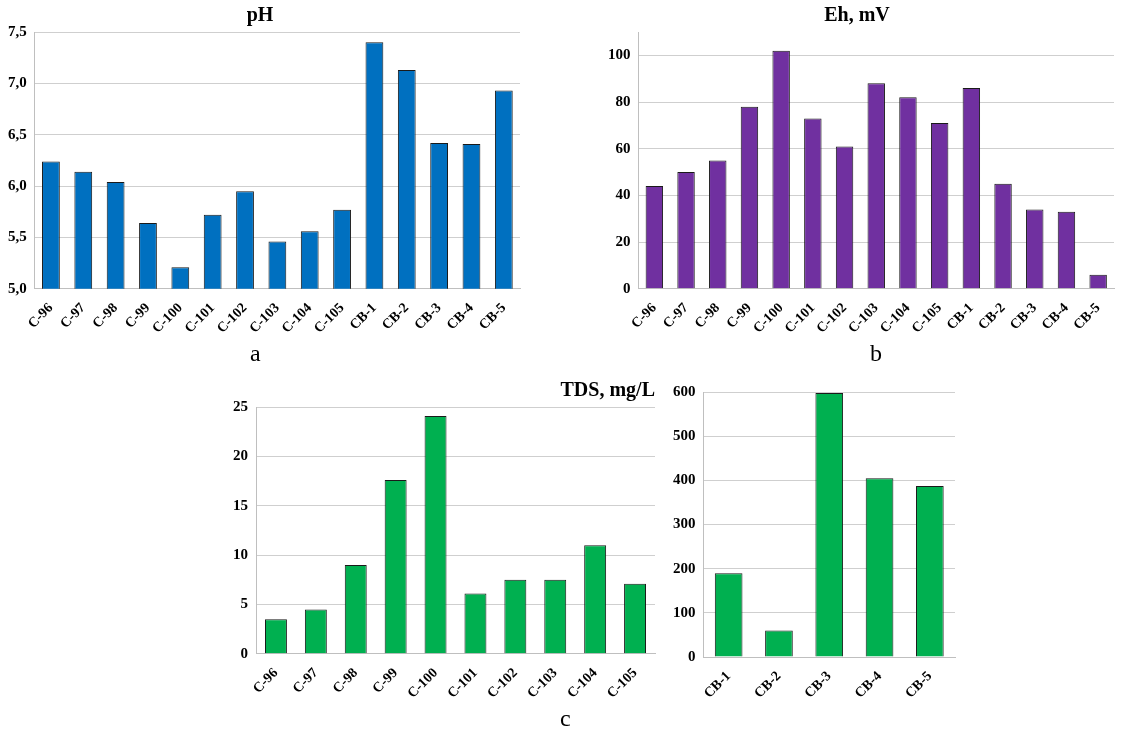 This screenshot has width=1124, height=742. I want to click on y-tick-label: 15, so click(240, 504).